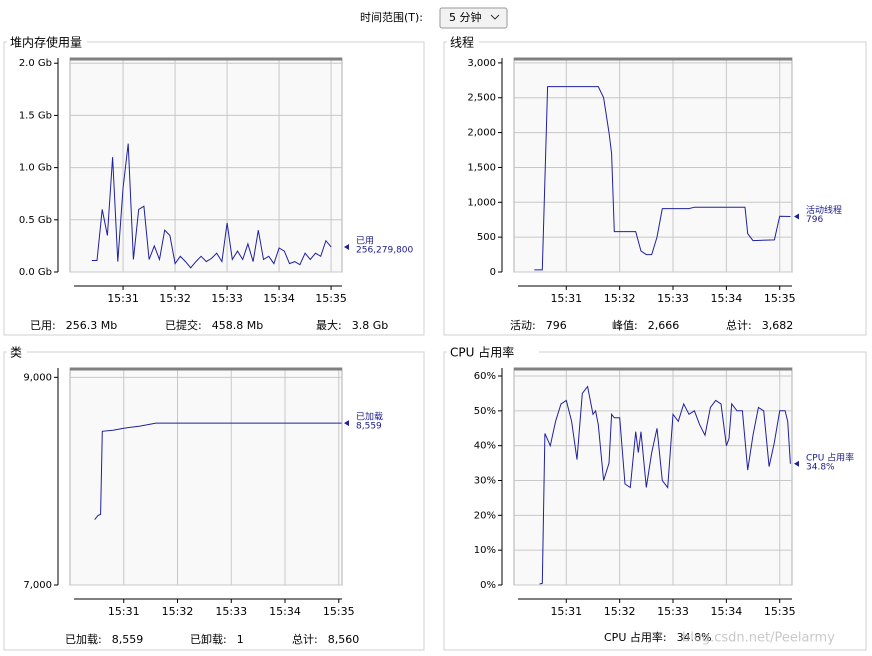  Describe the element at coordinates (369, 417) in the screenshot. I see `series-name: 已加载` at that location.